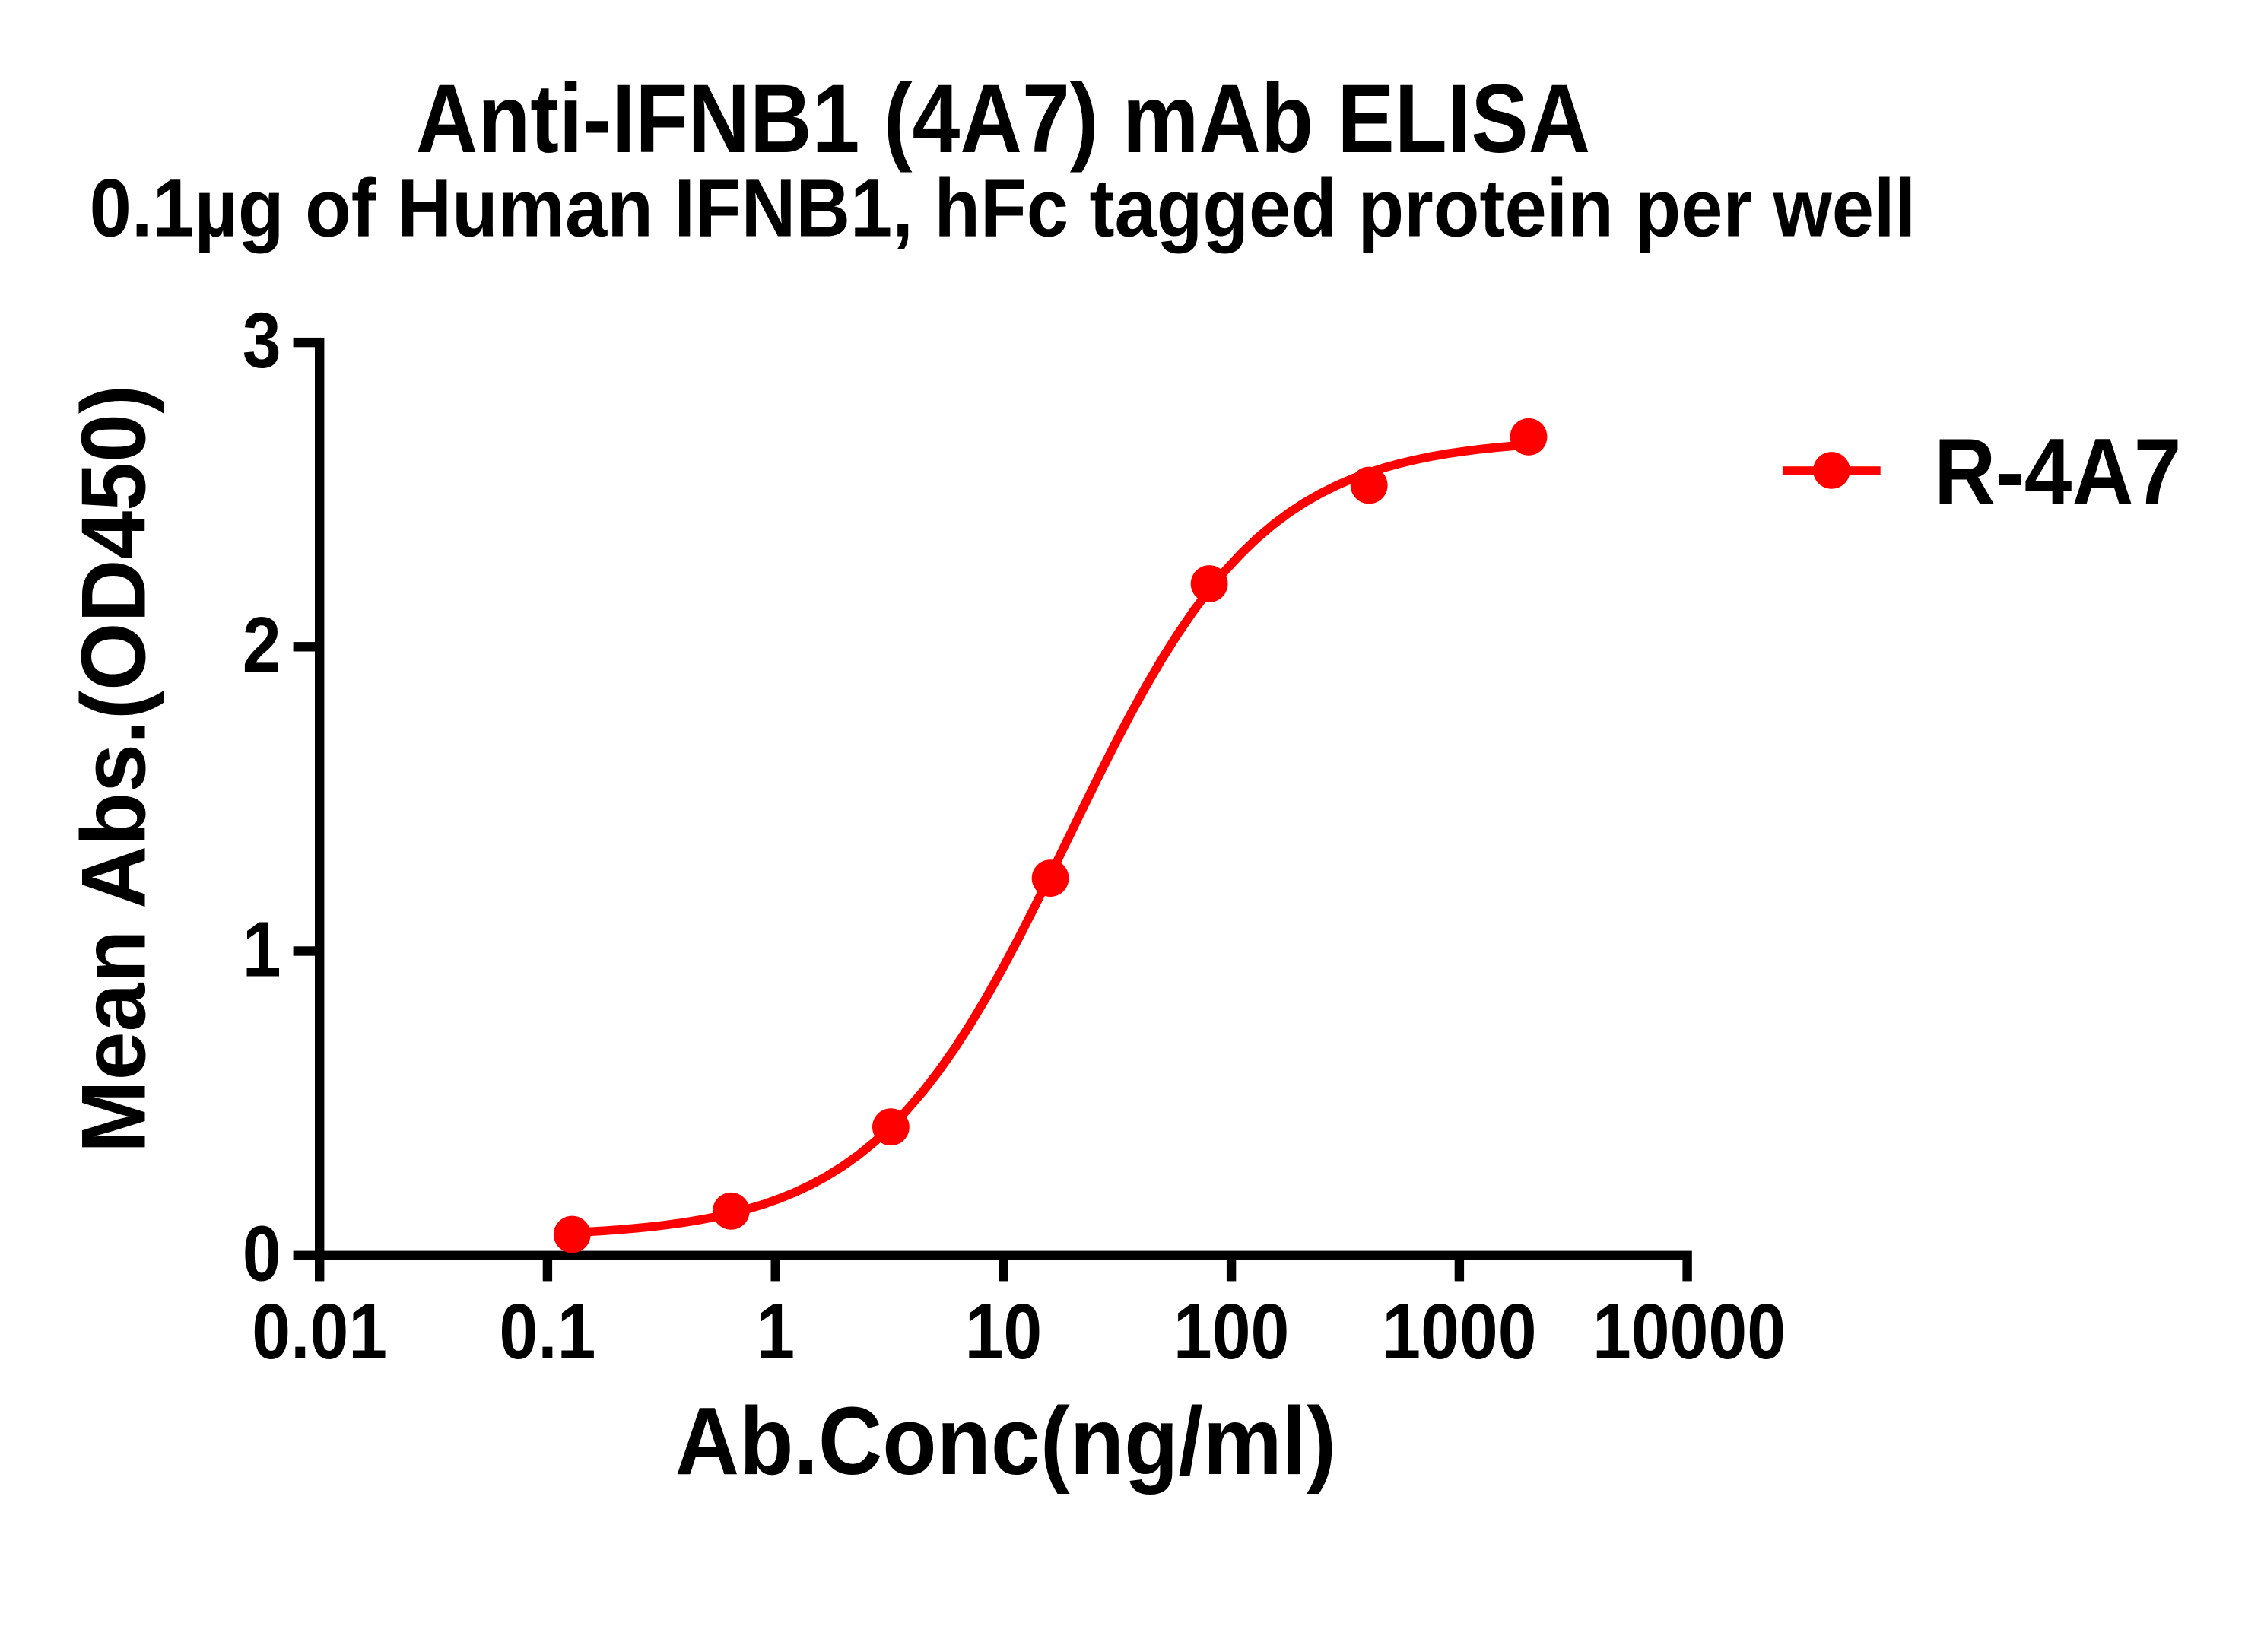 This screenshot has height=1652, width=2245. I want to click on svg-text: 0, so click(262, 1254).